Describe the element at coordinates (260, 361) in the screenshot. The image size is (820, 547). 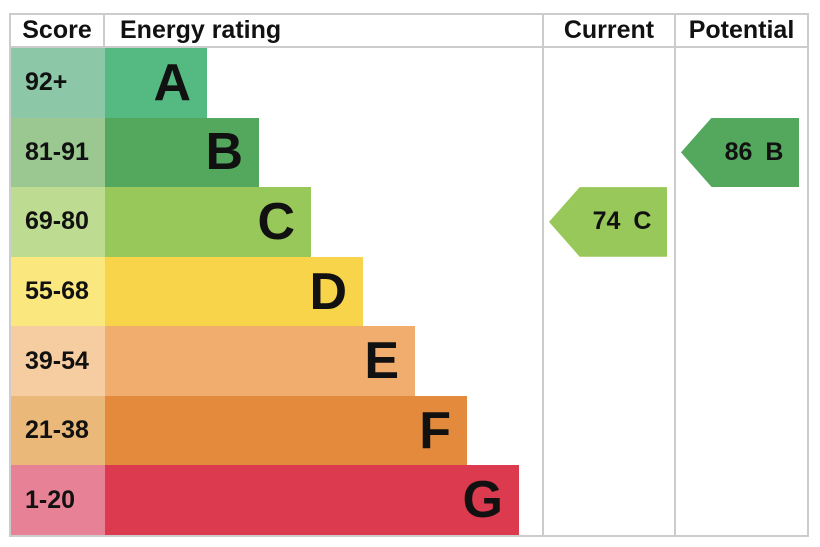
I see `rating-bar: E` at that location.